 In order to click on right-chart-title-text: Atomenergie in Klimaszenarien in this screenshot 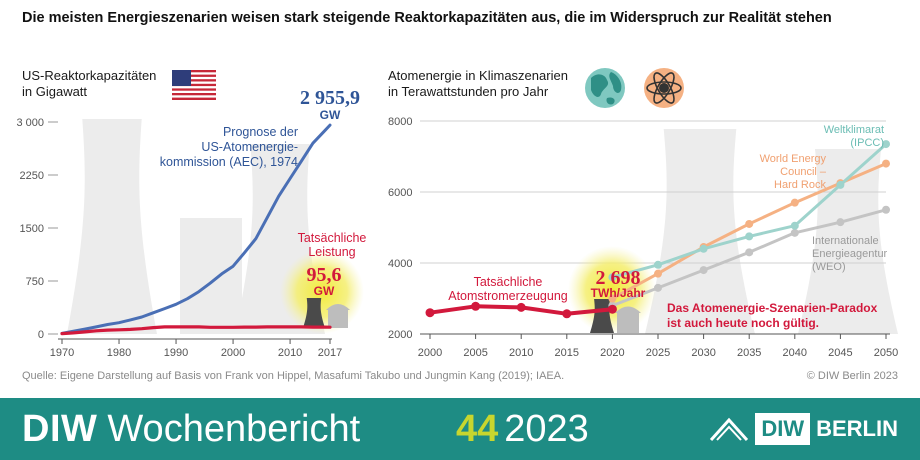, I will do `click(478, 75)`.